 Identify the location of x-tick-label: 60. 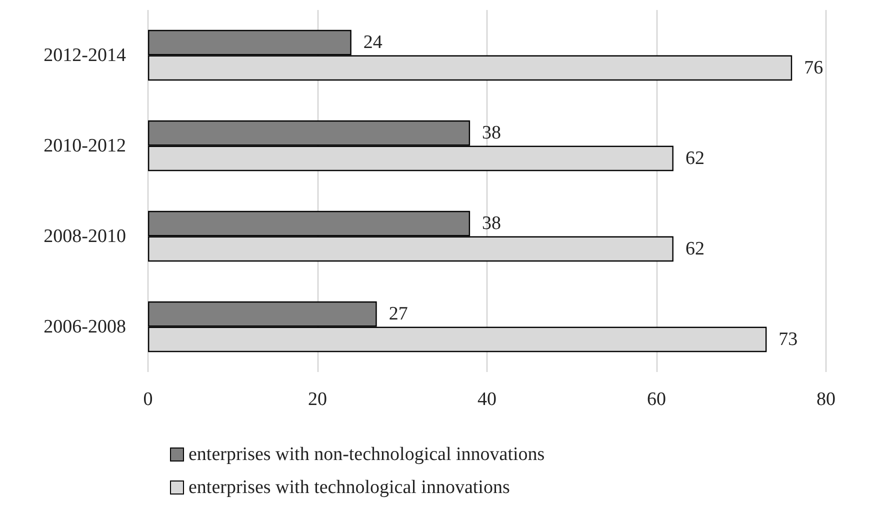
(656, 399).